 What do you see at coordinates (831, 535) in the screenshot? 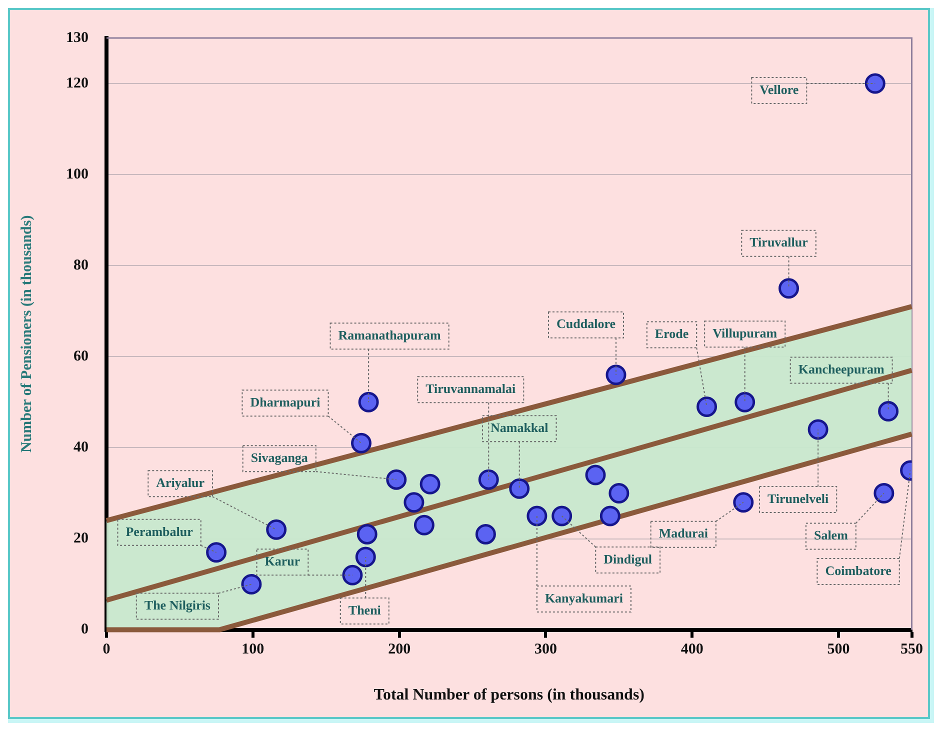
I see `annotation: Salem` at bounding box center [831, 535].